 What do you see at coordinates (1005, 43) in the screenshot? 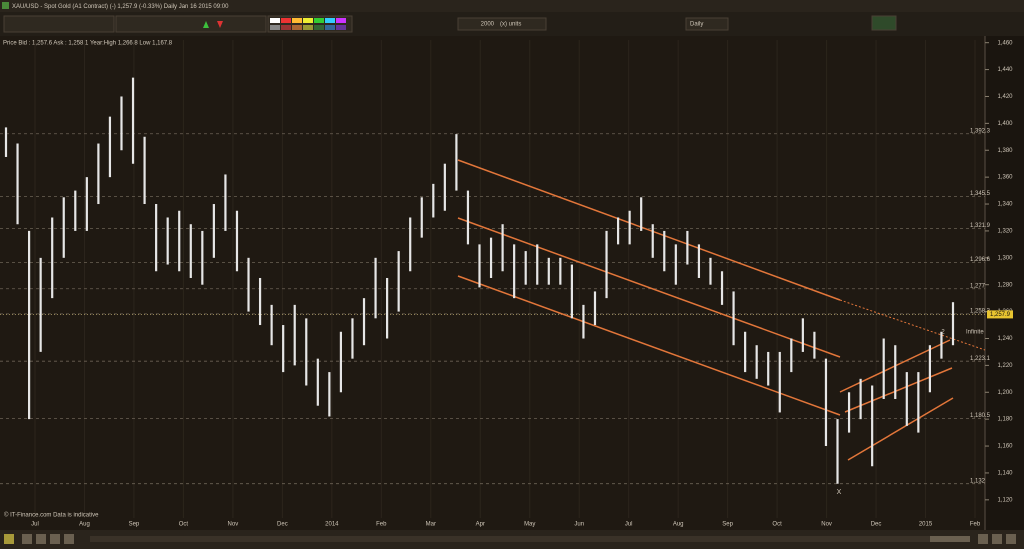
I see `y-tick-label: 1,460` at bounding box center [1005, 43].